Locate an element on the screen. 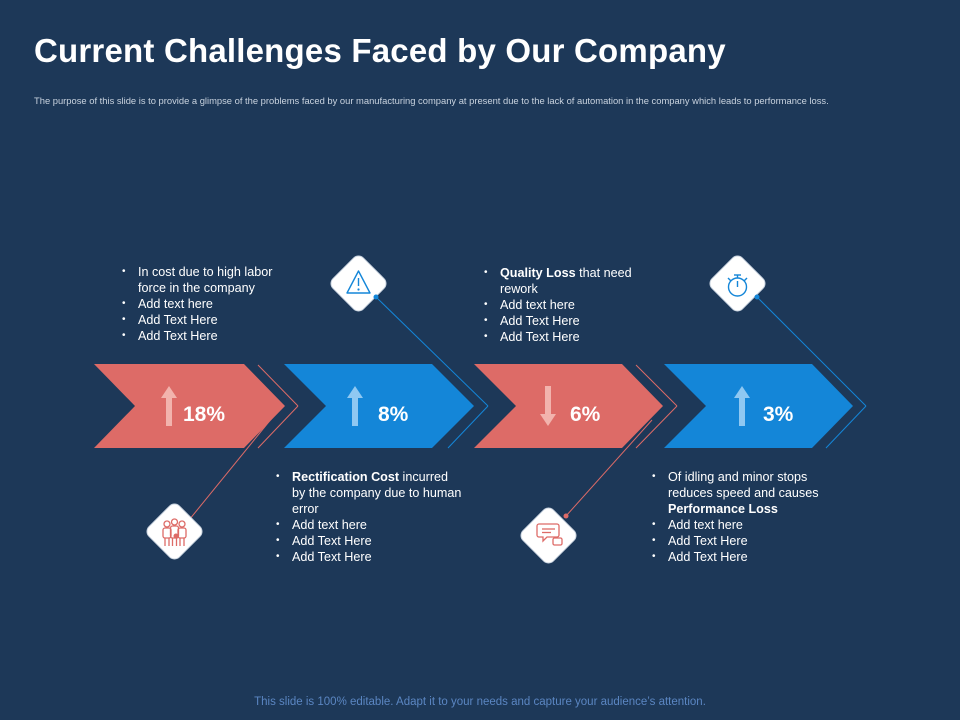 The image size is (960, 720). warning-triangle-icon is located at coordinates (358, 283).